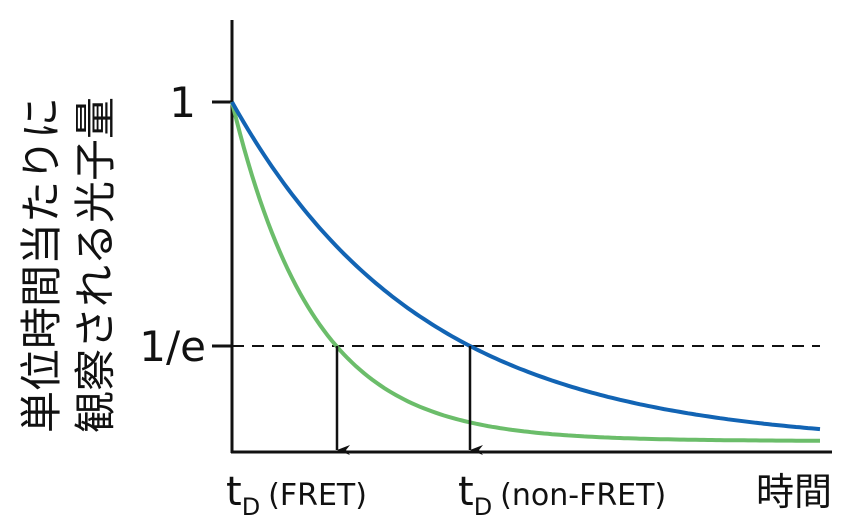  I want to click on y-label-line: 単位時間当たりに, so click(41, 265).